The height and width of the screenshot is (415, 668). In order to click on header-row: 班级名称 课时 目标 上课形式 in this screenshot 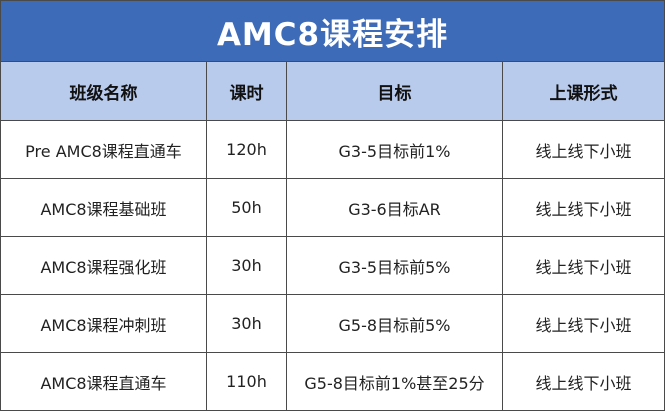, I will do `click(333, 91)`.